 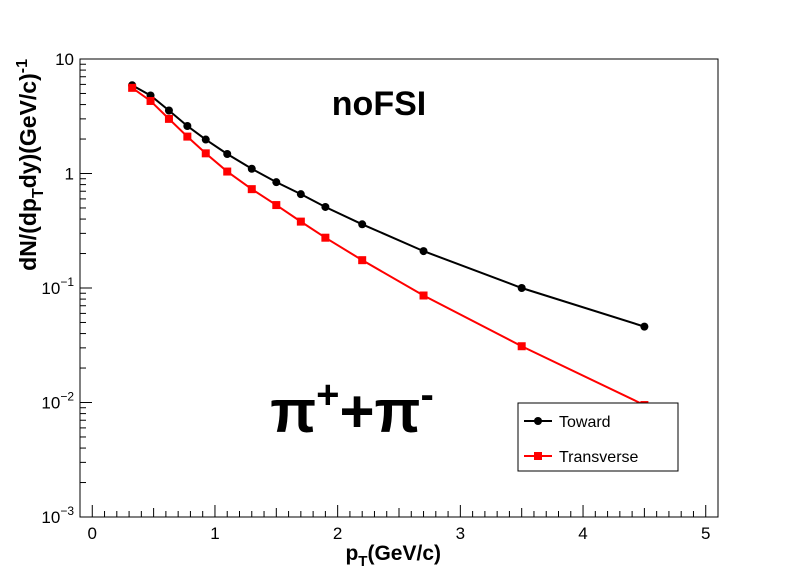 What do you see at coordinates (67, 511) in the screenshot?
I see `y-tick-exponent: −3` at bounding box center [67, 511].